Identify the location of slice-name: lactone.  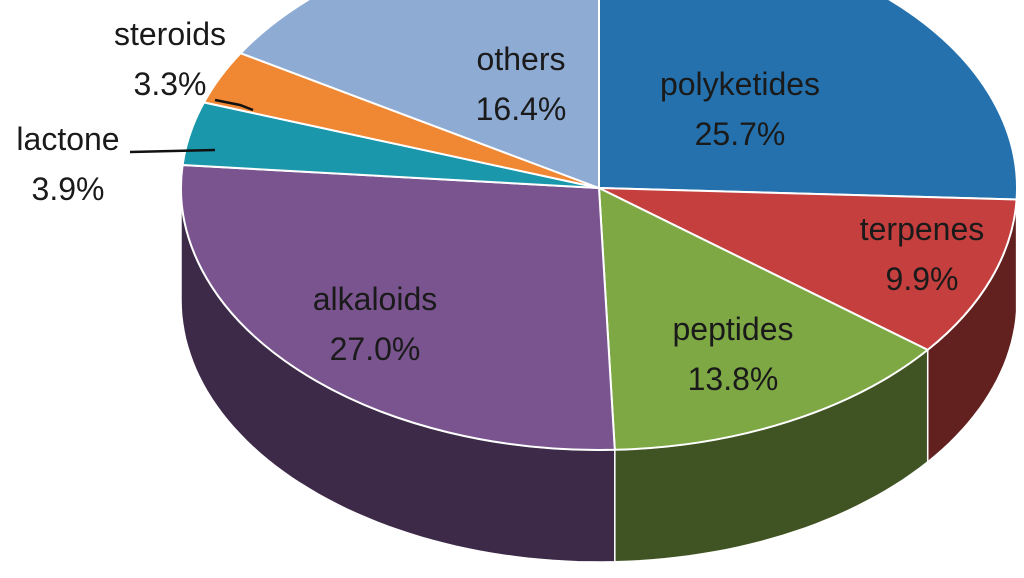
(67, 139).